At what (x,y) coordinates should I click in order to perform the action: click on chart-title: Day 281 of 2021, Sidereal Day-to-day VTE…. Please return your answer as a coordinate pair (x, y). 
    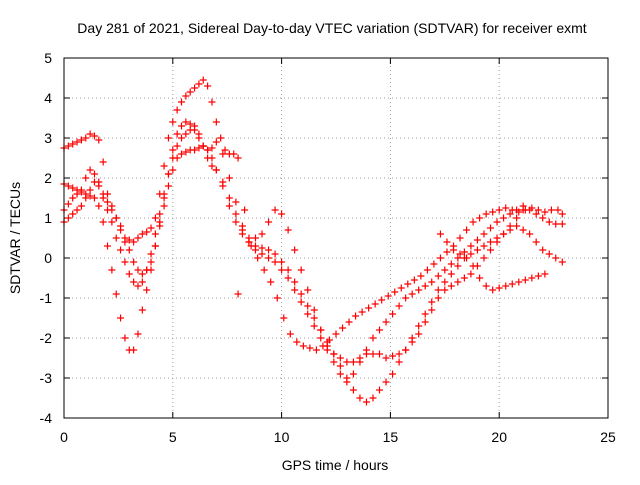
    Looking at the image, I should click on (331, 28).